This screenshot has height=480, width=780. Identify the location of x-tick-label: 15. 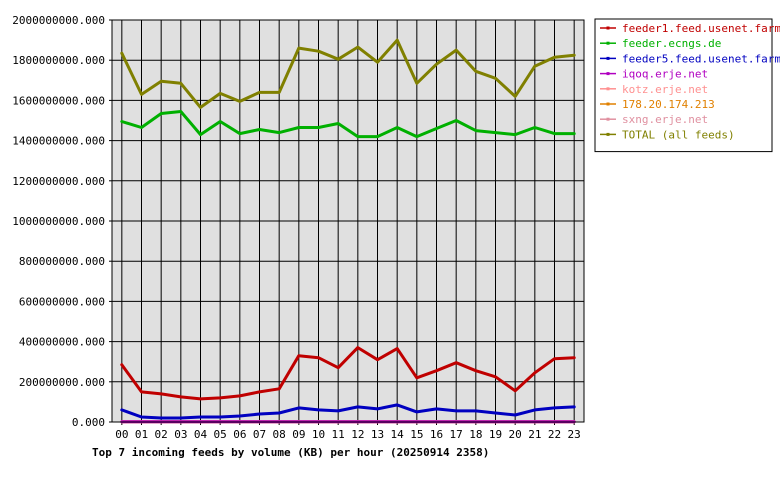
(416, 434).